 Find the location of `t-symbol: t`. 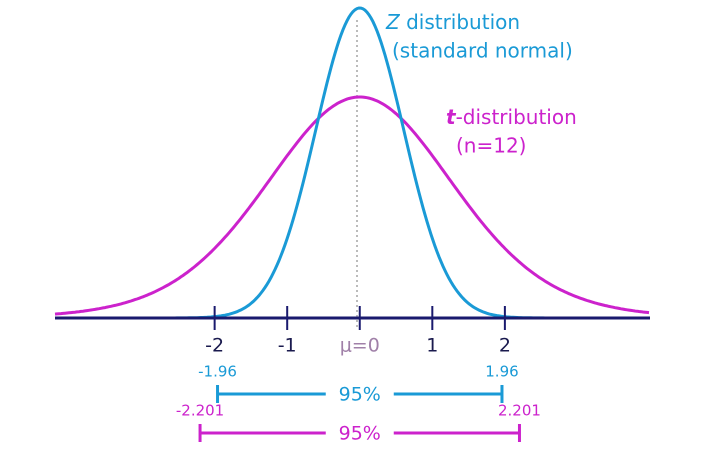

t-symbol: t is located at coordinates (451, 117).